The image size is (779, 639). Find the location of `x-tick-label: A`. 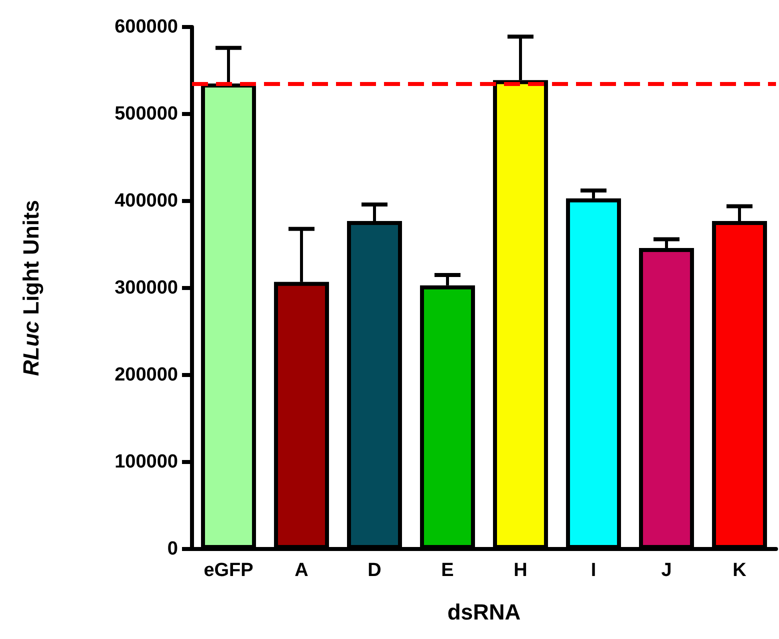

x-tick-label: A is located at coordinates (301, 570).